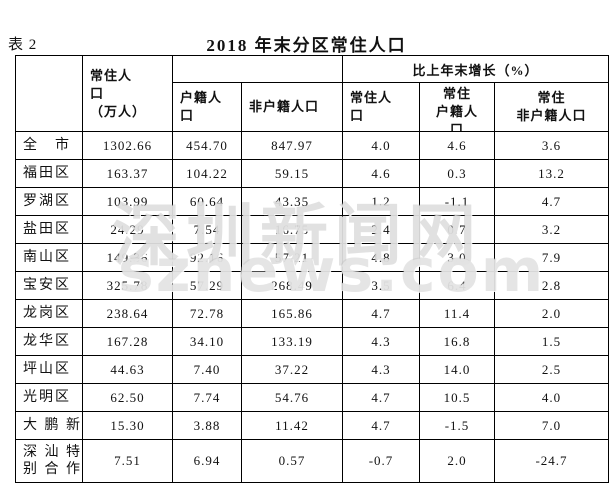 This screenshot has height=494, width=613. I want to click on table-row-citywide: 全 市 1302.66 454.70 847.97 4.0 4.6 3.6, so click(312, 145).